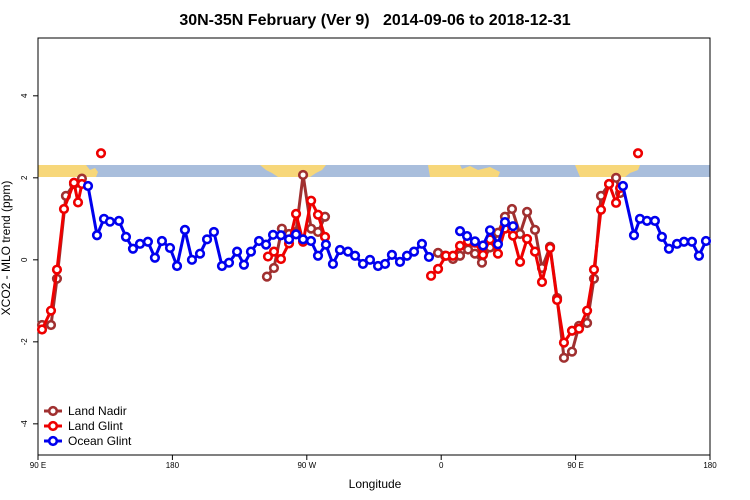  Describe the element at coordinates (306, 465) in the screenshot. I see `x-tick-label: 90 W` at that location.